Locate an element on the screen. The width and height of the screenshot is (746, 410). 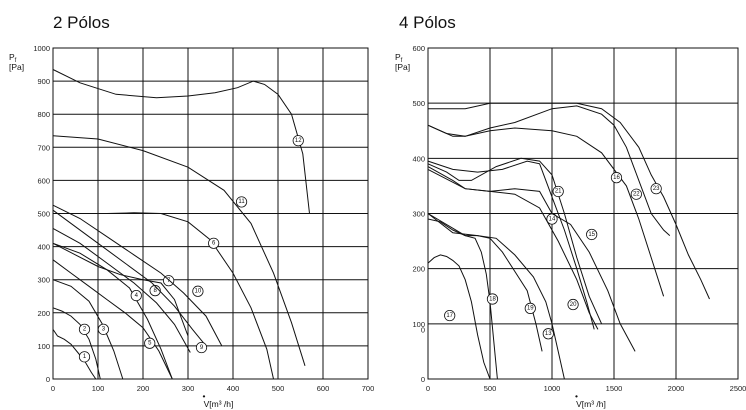
curve-label-text: 4 is located at coordinates (137, 296).